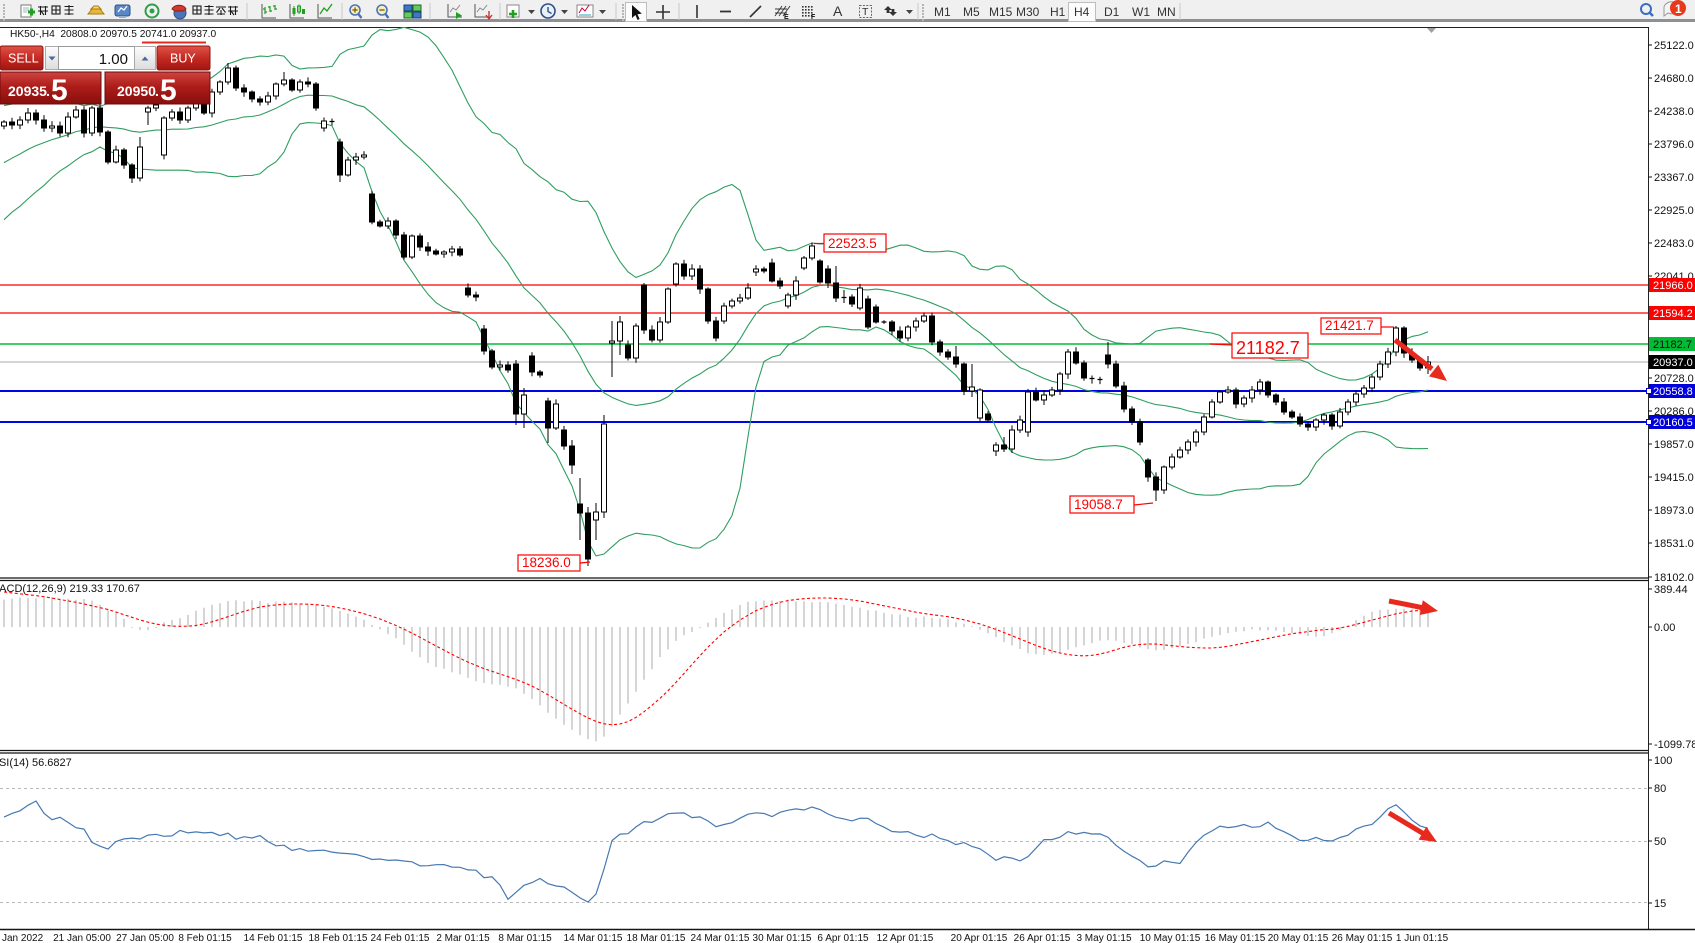 The image size is (1695, 943). I want to click on svg-text: 18102.0, so click(1674, 578).